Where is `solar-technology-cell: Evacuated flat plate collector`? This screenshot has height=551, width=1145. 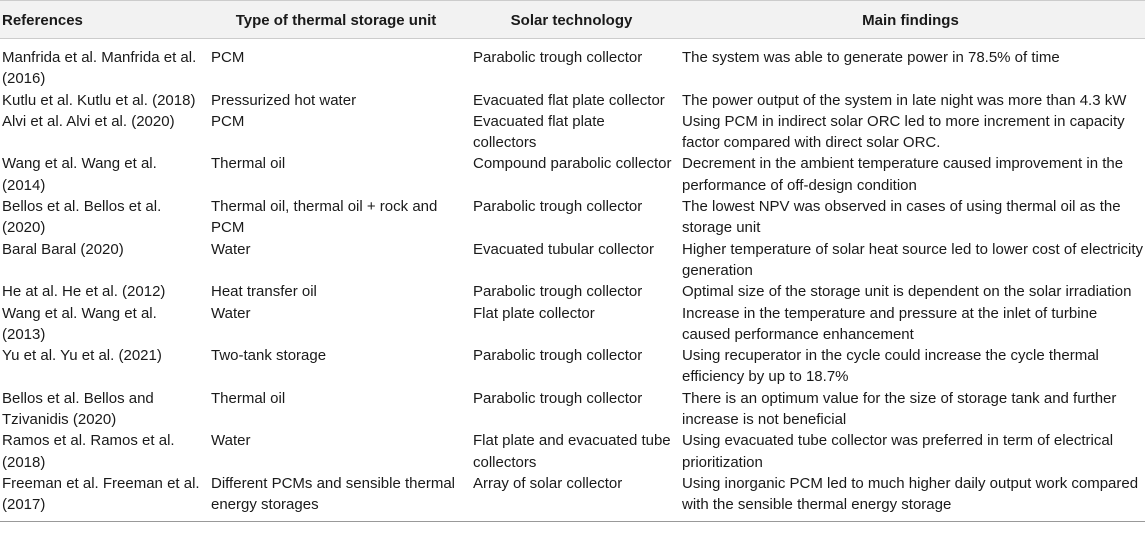
solar-technology-cell: Evacuated flat plate collector is located at coordinates (569, 100).